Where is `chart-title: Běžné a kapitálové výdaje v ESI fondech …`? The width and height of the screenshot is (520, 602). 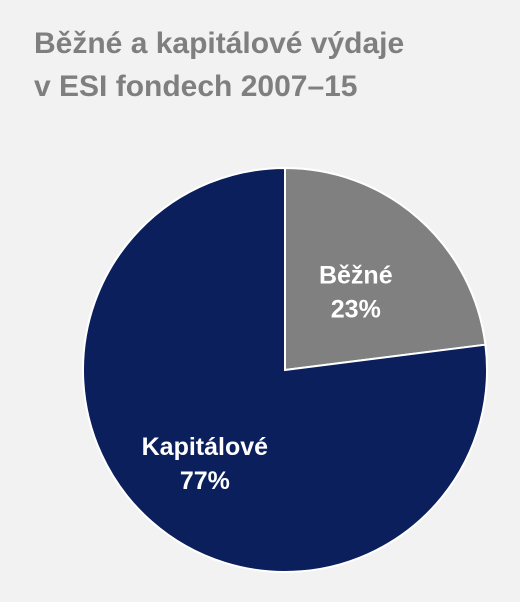
chart-title: Běžné a kapitálové výdaje v ESI fondech … is located at coordinates (274, 65).